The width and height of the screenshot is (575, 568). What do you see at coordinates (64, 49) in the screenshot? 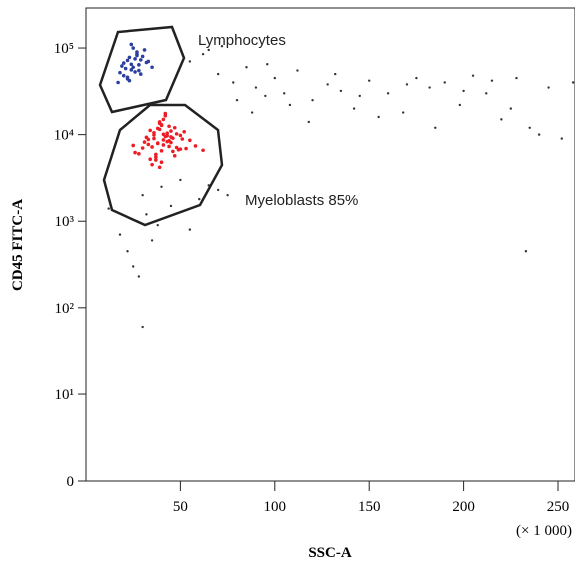
I see `y-tick-label: 10⁵` at bounding box center [64, 49].